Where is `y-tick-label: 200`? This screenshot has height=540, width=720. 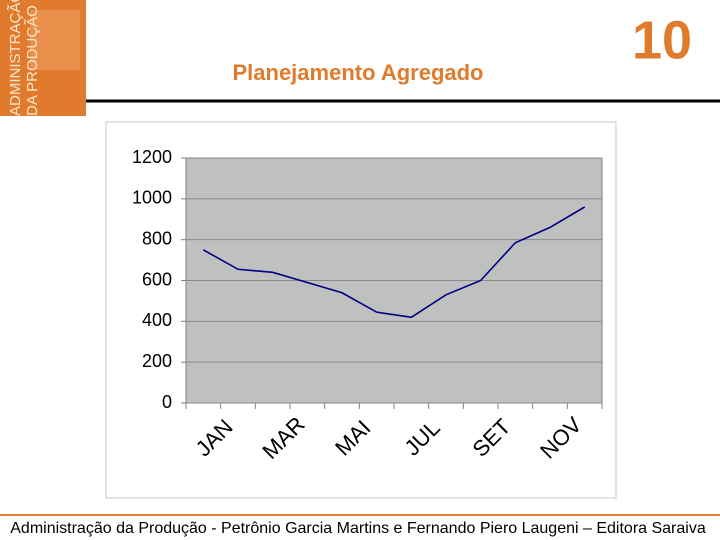 y-tick-label: 200 is located at coordinates (157, 361).